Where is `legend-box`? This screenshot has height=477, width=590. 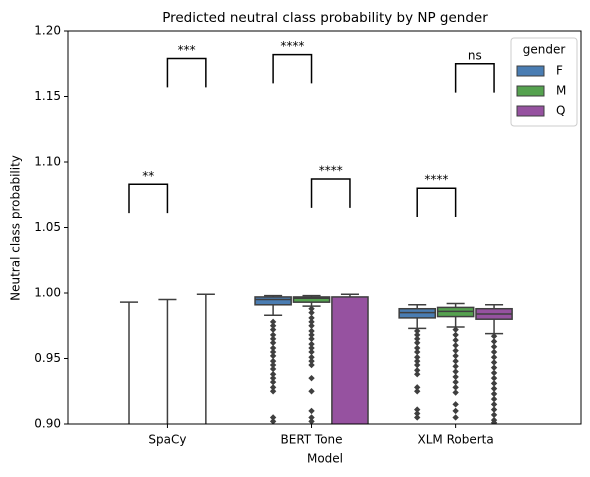 legend-box is located at coordinates (544, 82).